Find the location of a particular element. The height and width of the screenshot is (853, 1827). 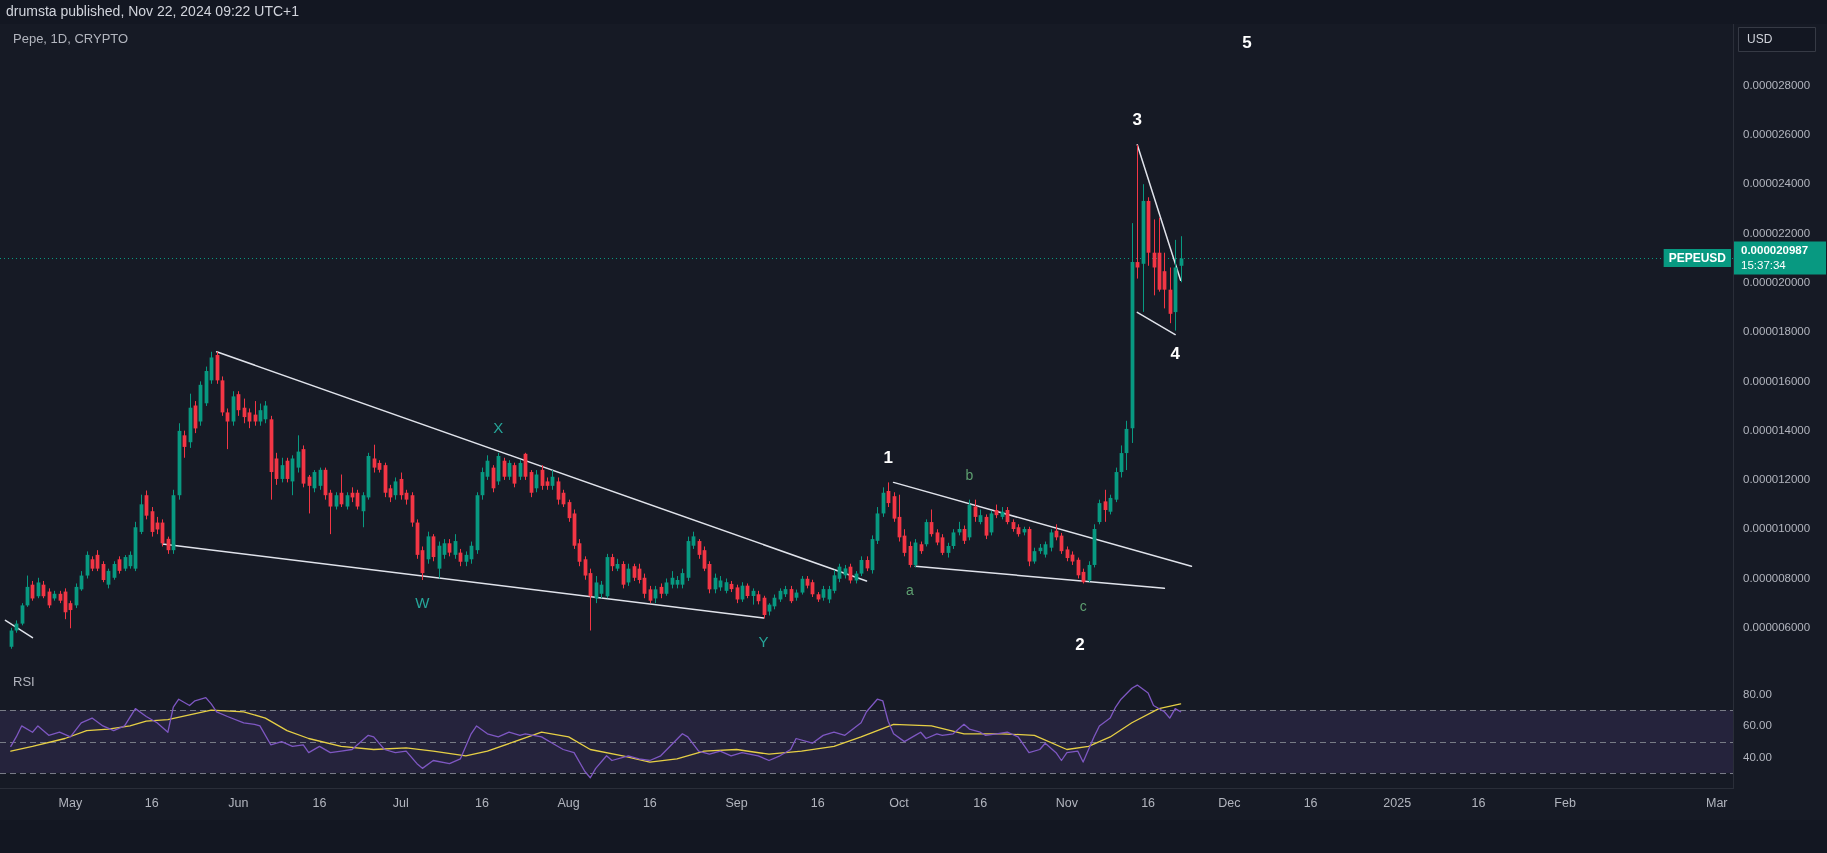

annotation: W is located at coordinates (423, 603).